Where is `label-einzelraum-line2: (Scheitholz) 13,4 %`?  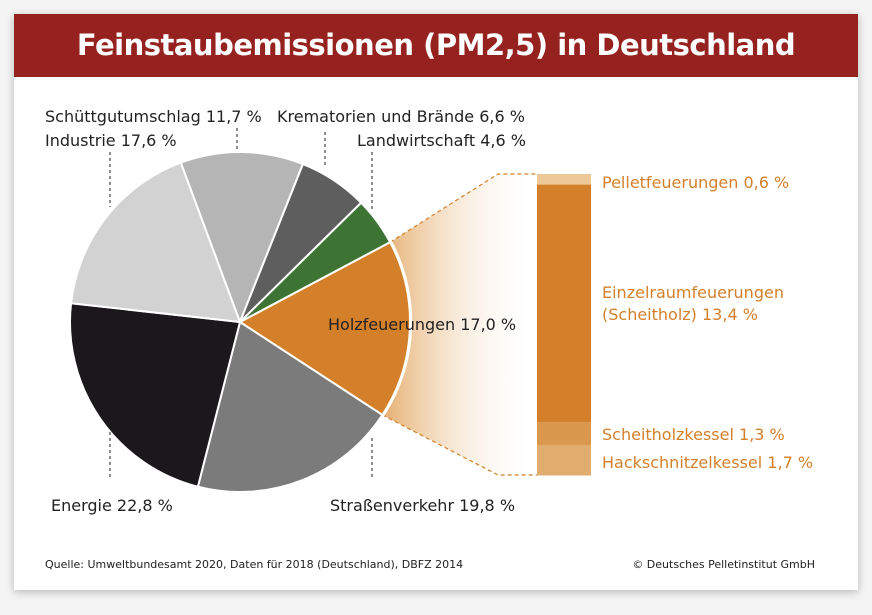
label-einzelraum-line2: (Scheitholz) 13,4 % is located at coordinates (680, 314).